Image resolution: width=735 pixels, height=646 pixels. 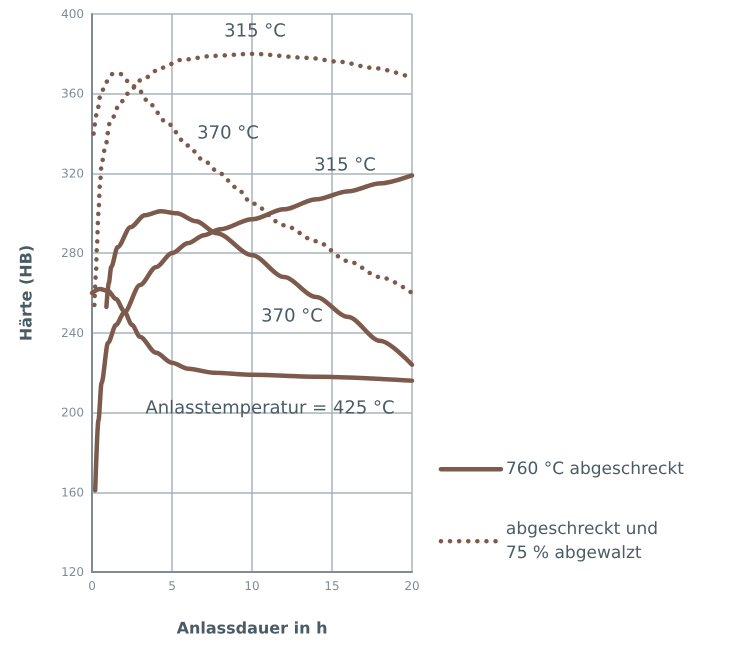 What do you see at coordinates (172, 586) in the screenshot?
I see `x-tick-label: 5` at bounding box center [172, 586].